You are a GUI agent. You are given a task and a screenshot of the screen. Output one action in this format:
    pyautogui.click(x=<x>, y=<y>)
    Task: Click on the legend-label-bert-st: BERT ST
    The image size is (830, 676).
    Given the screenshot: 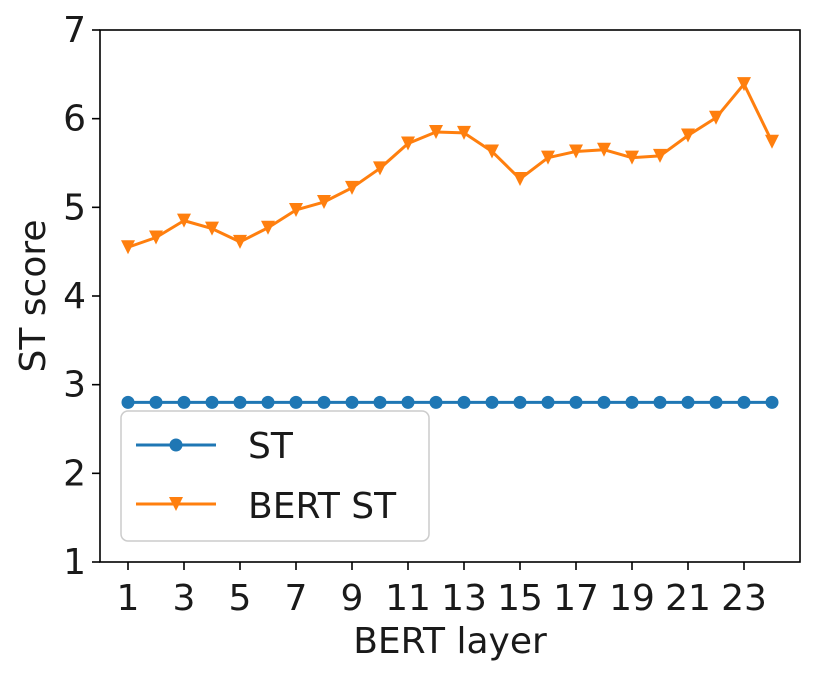 What is the action you would take?
    pyautogui.click(x=322, y=506)
    